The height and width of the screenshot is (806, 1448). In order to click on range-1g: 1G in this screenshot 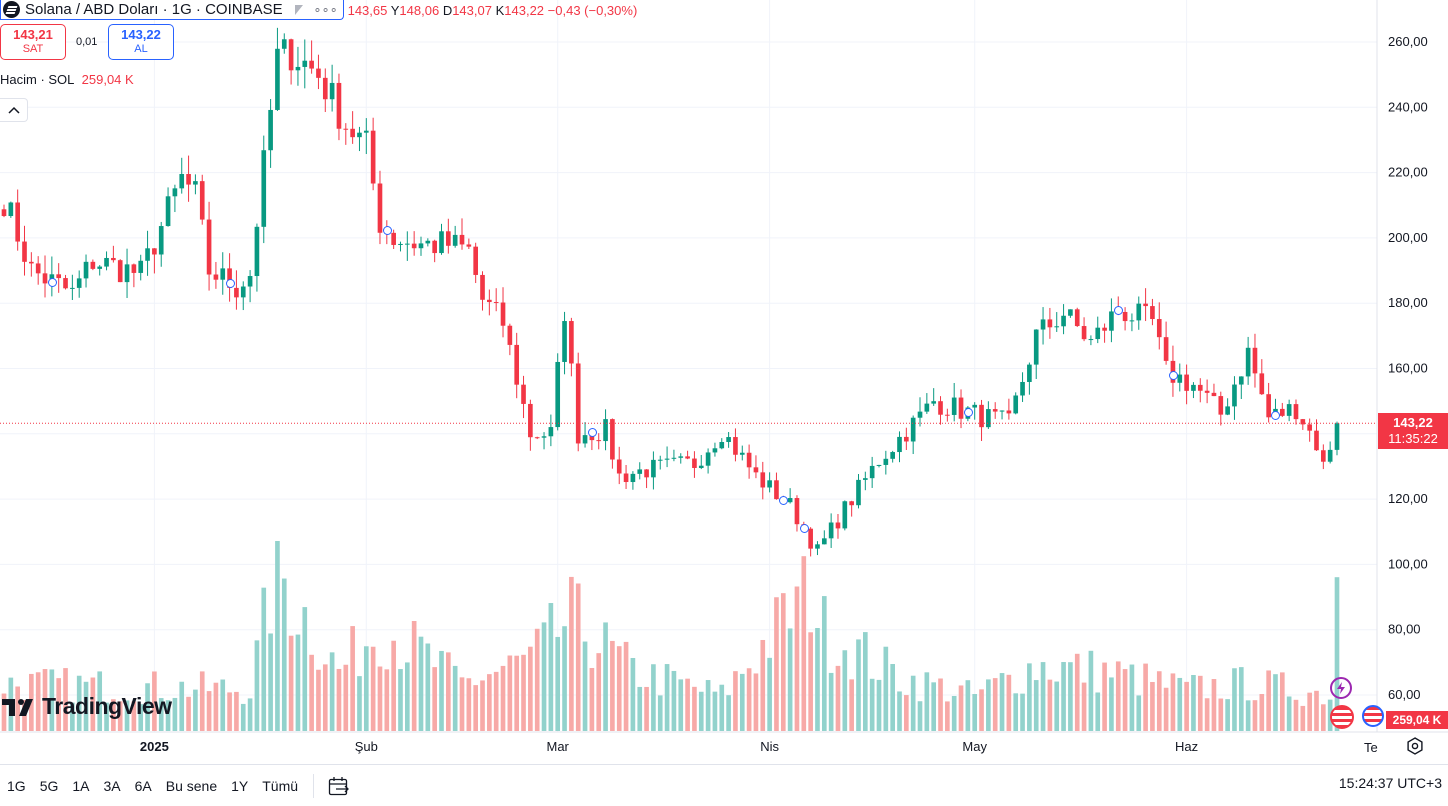, I will do `click(16, 785)`.